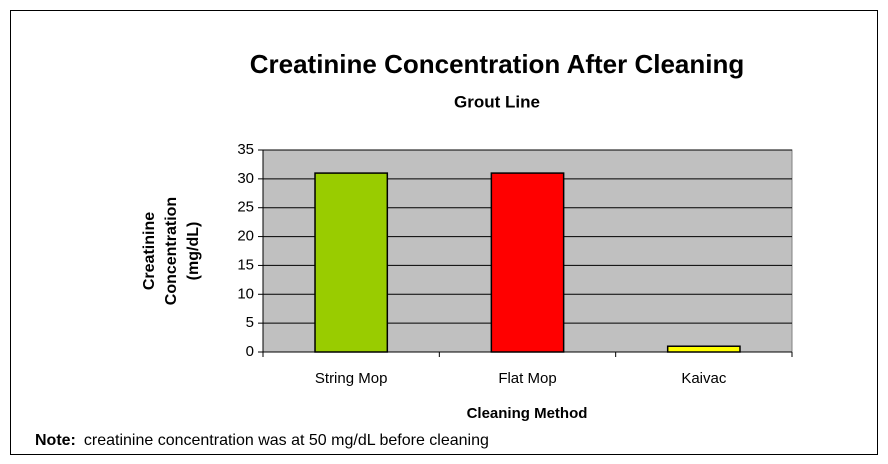  Describe the element at coordinates (704, 378) in the screenshot. I see `x-tick-label: Kaivac` at that location.